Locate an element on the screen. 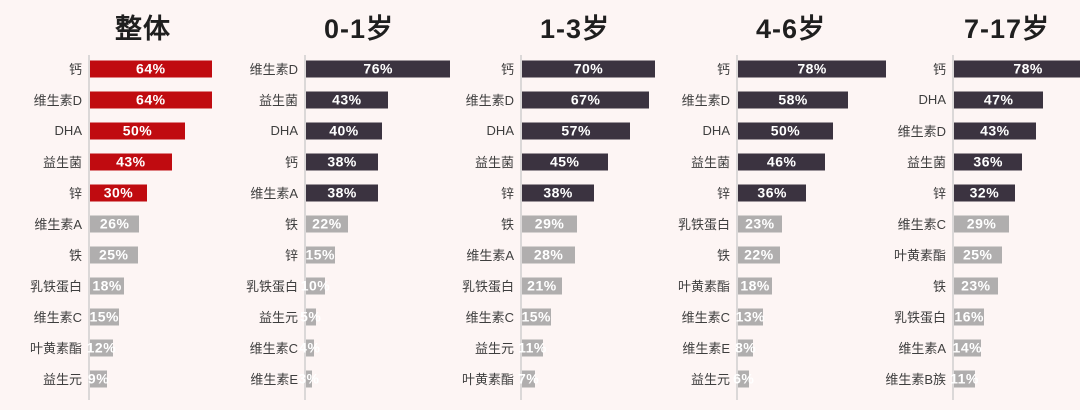  bar: 21% is located at coordinates (542, 285).